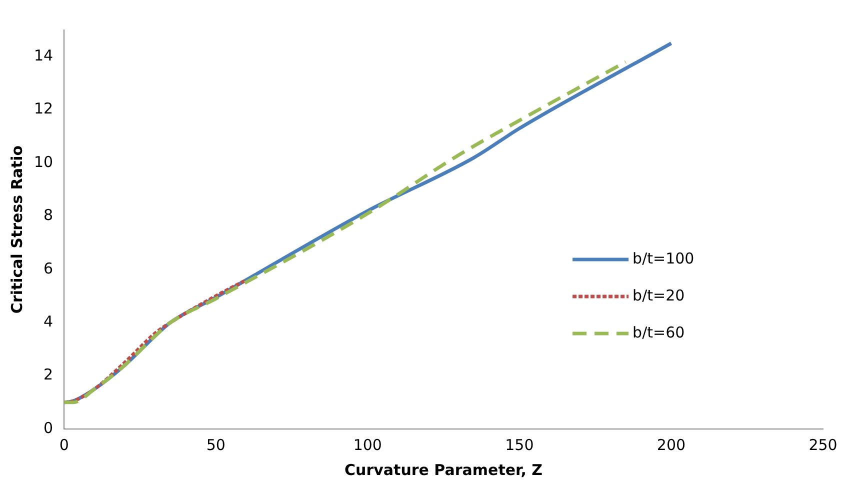  Describe the element at coordinates (663, 258) in the screenshot. I see `legend-label: b/t=100` at that location.